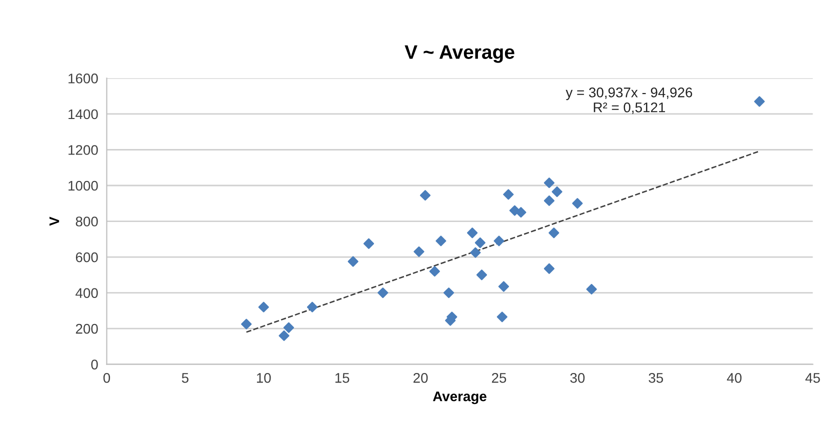 The image size is (821, 447). I want to click on y-tick-label: 600, so click(87, 257).